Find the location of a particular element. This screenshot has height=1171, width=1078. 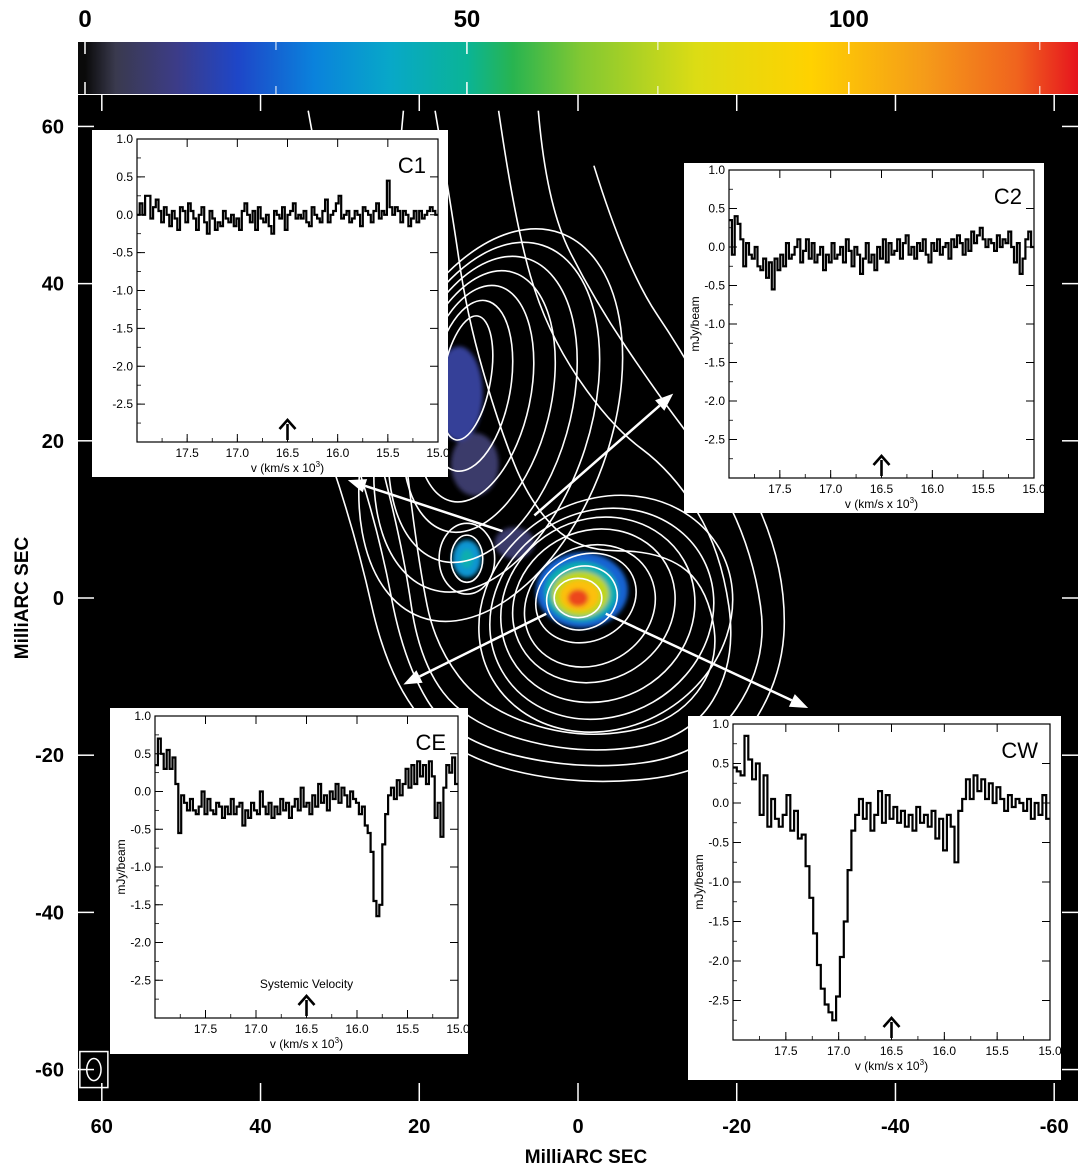

inset-xtick-label: 16.0 is located at coordinates (357, 1029).